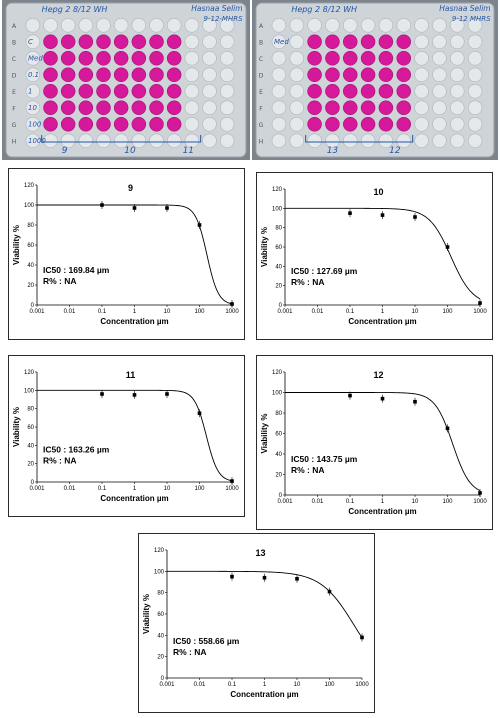  Describe the element at coordinates (29, 186) in the screenshot. I see `y-tick-label: 120` at that location.